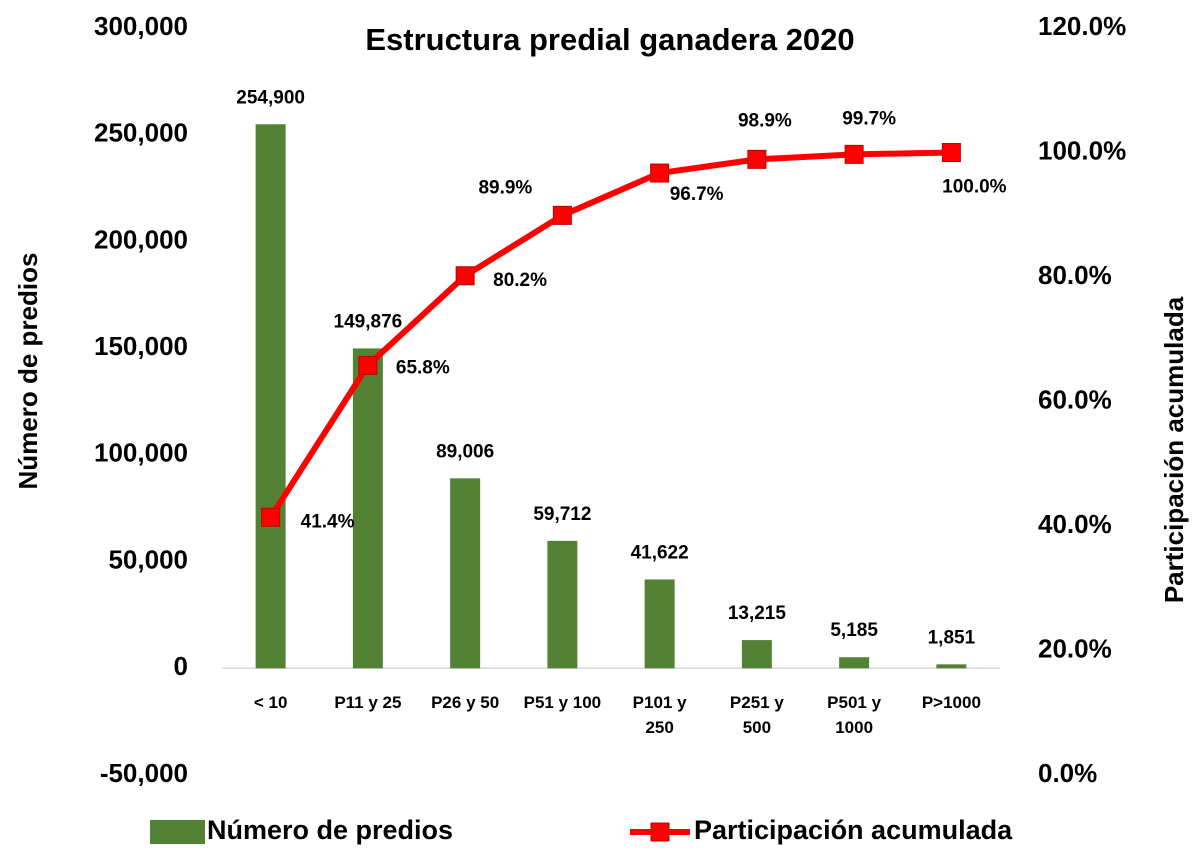 The width and height of the screenshot is (1196, 854). Describe the element at coordinates (465, 451) in the screenshot. I see `bar-value-label: 89,006` at that location.